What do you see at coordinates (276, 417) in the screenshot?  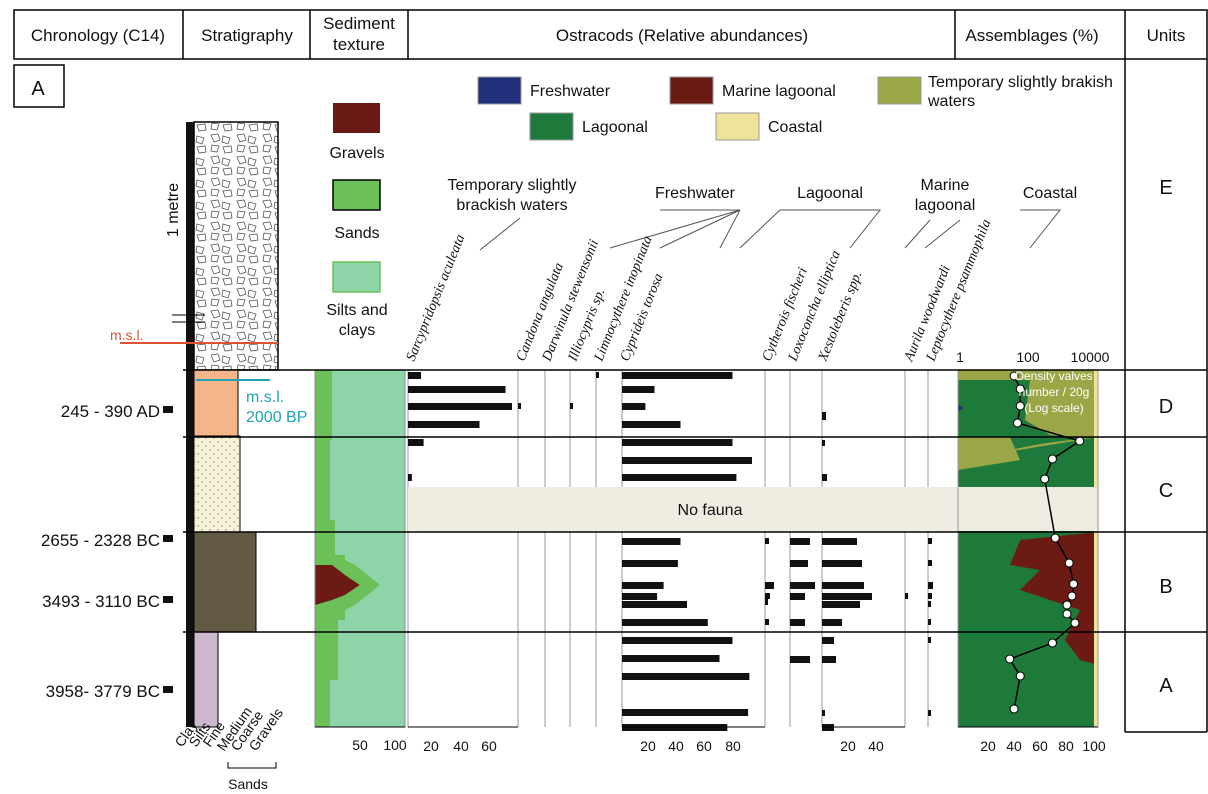 I see `msl-2000-label-2: 2000 BP` at bounding box center [276, 417].